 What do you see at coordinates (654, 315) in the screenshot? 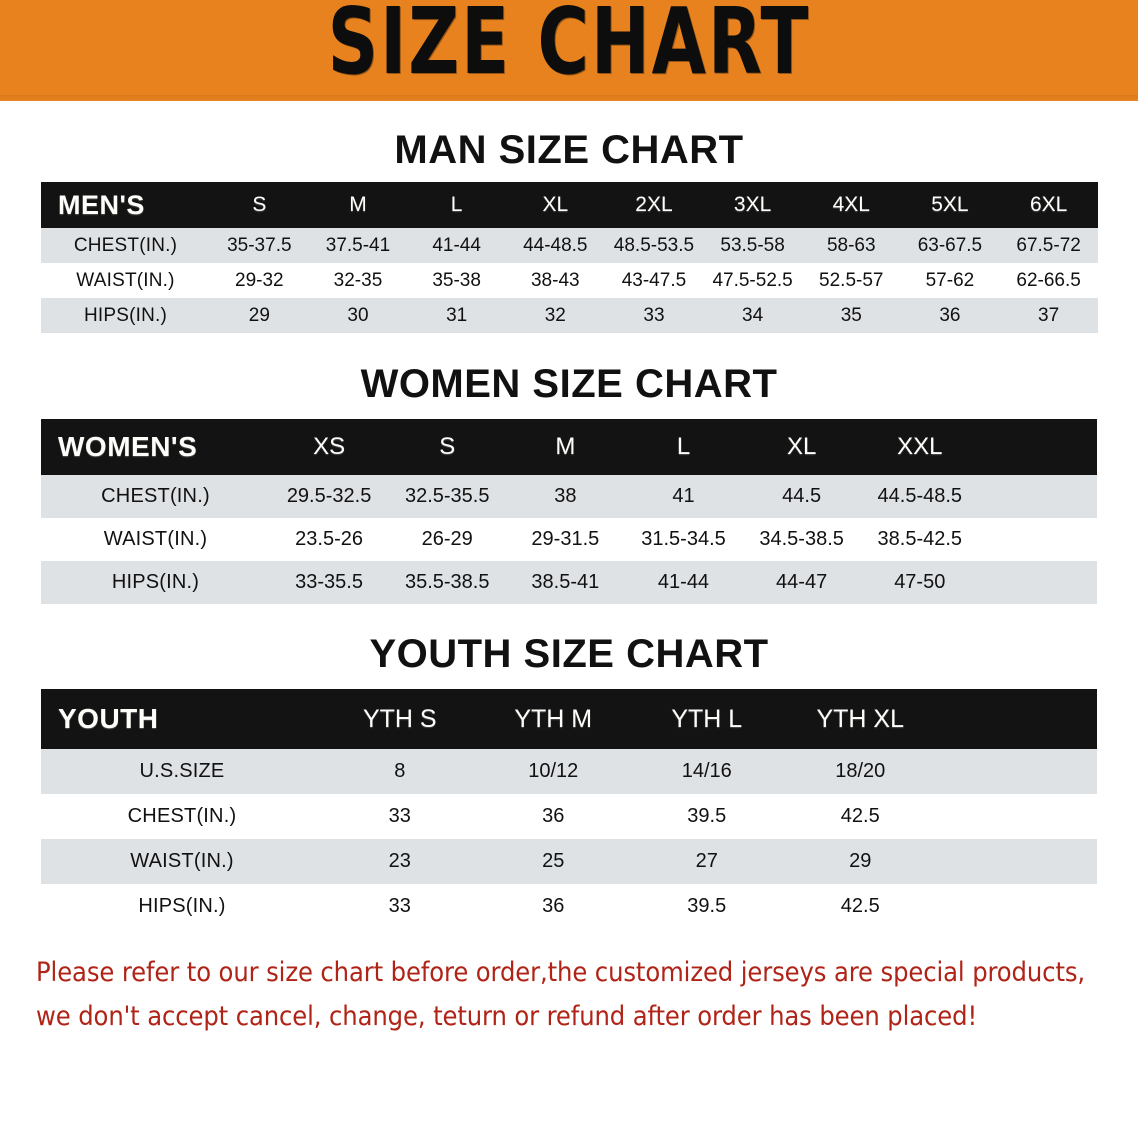
I see `man-hips-2xl: 33` at bounding box center [654, 315].